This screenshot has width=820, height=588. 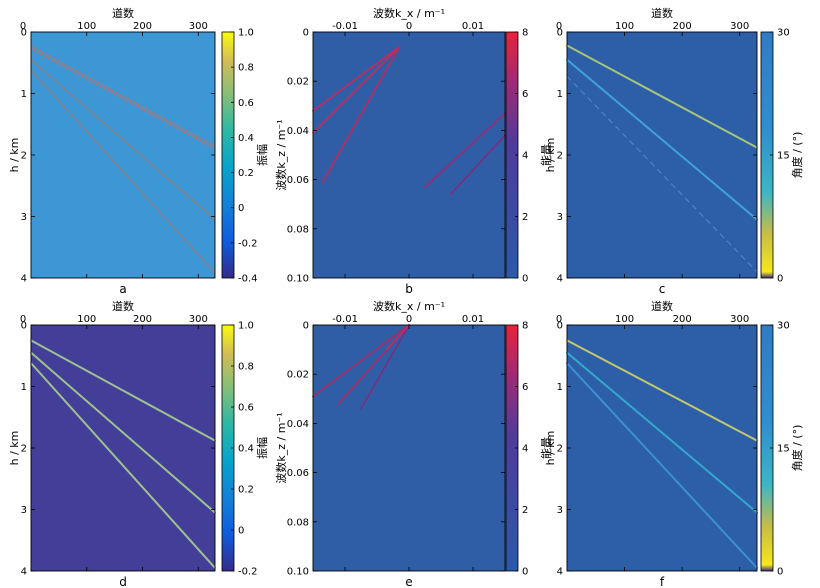 What do you see at coordinates (783, 326) in the screenshot?
I see `colorbar-tick-label: 30` at bounding box center [783, 326].